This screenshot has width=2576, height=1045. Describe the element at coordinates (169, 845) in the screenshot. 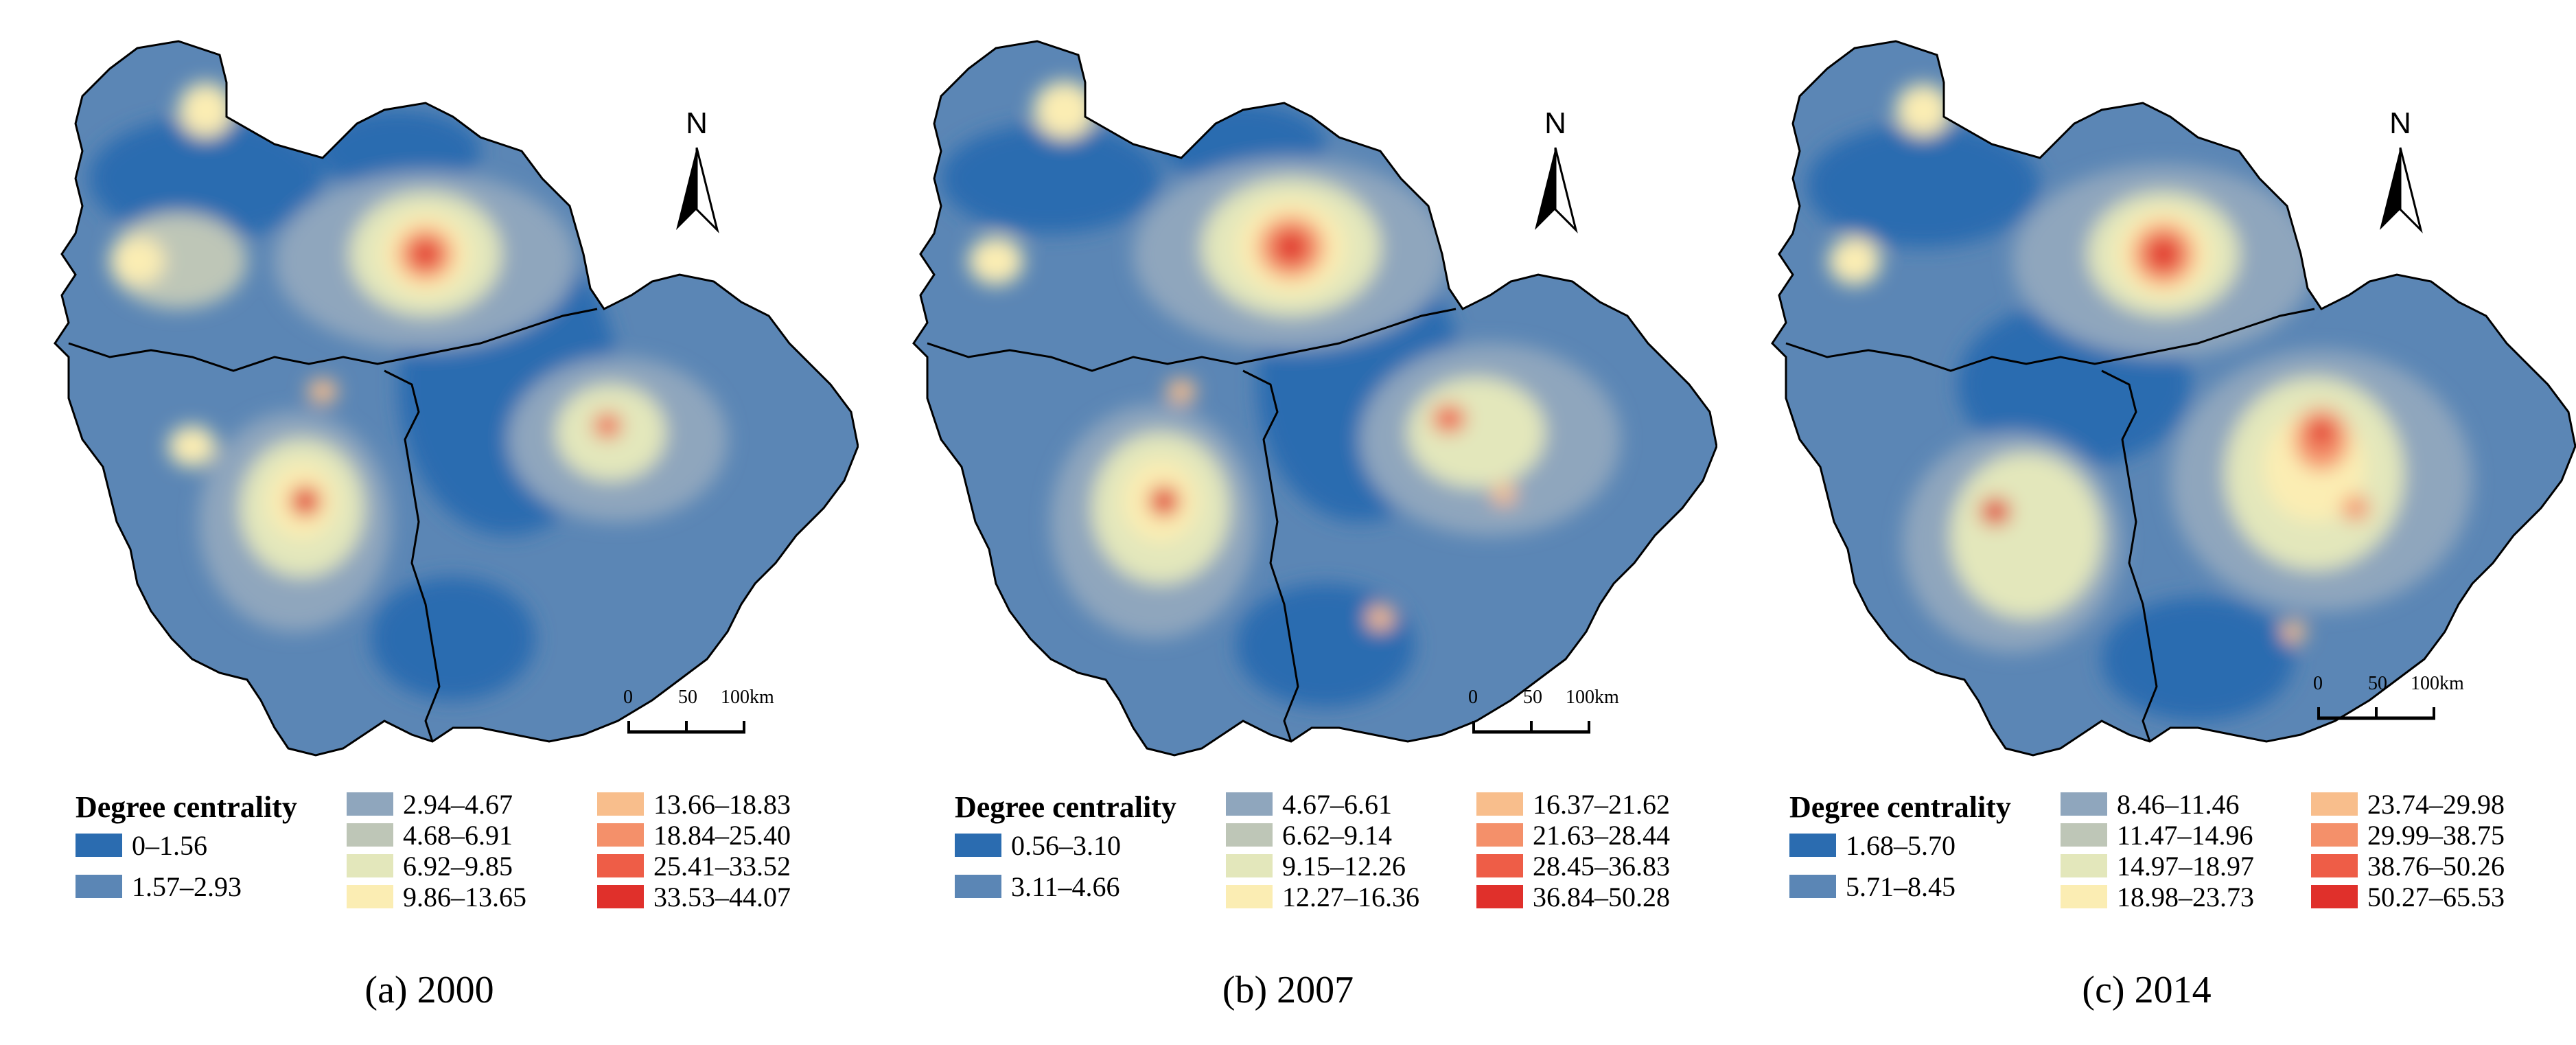

I see `legend-label: 0–1.56` at that location.